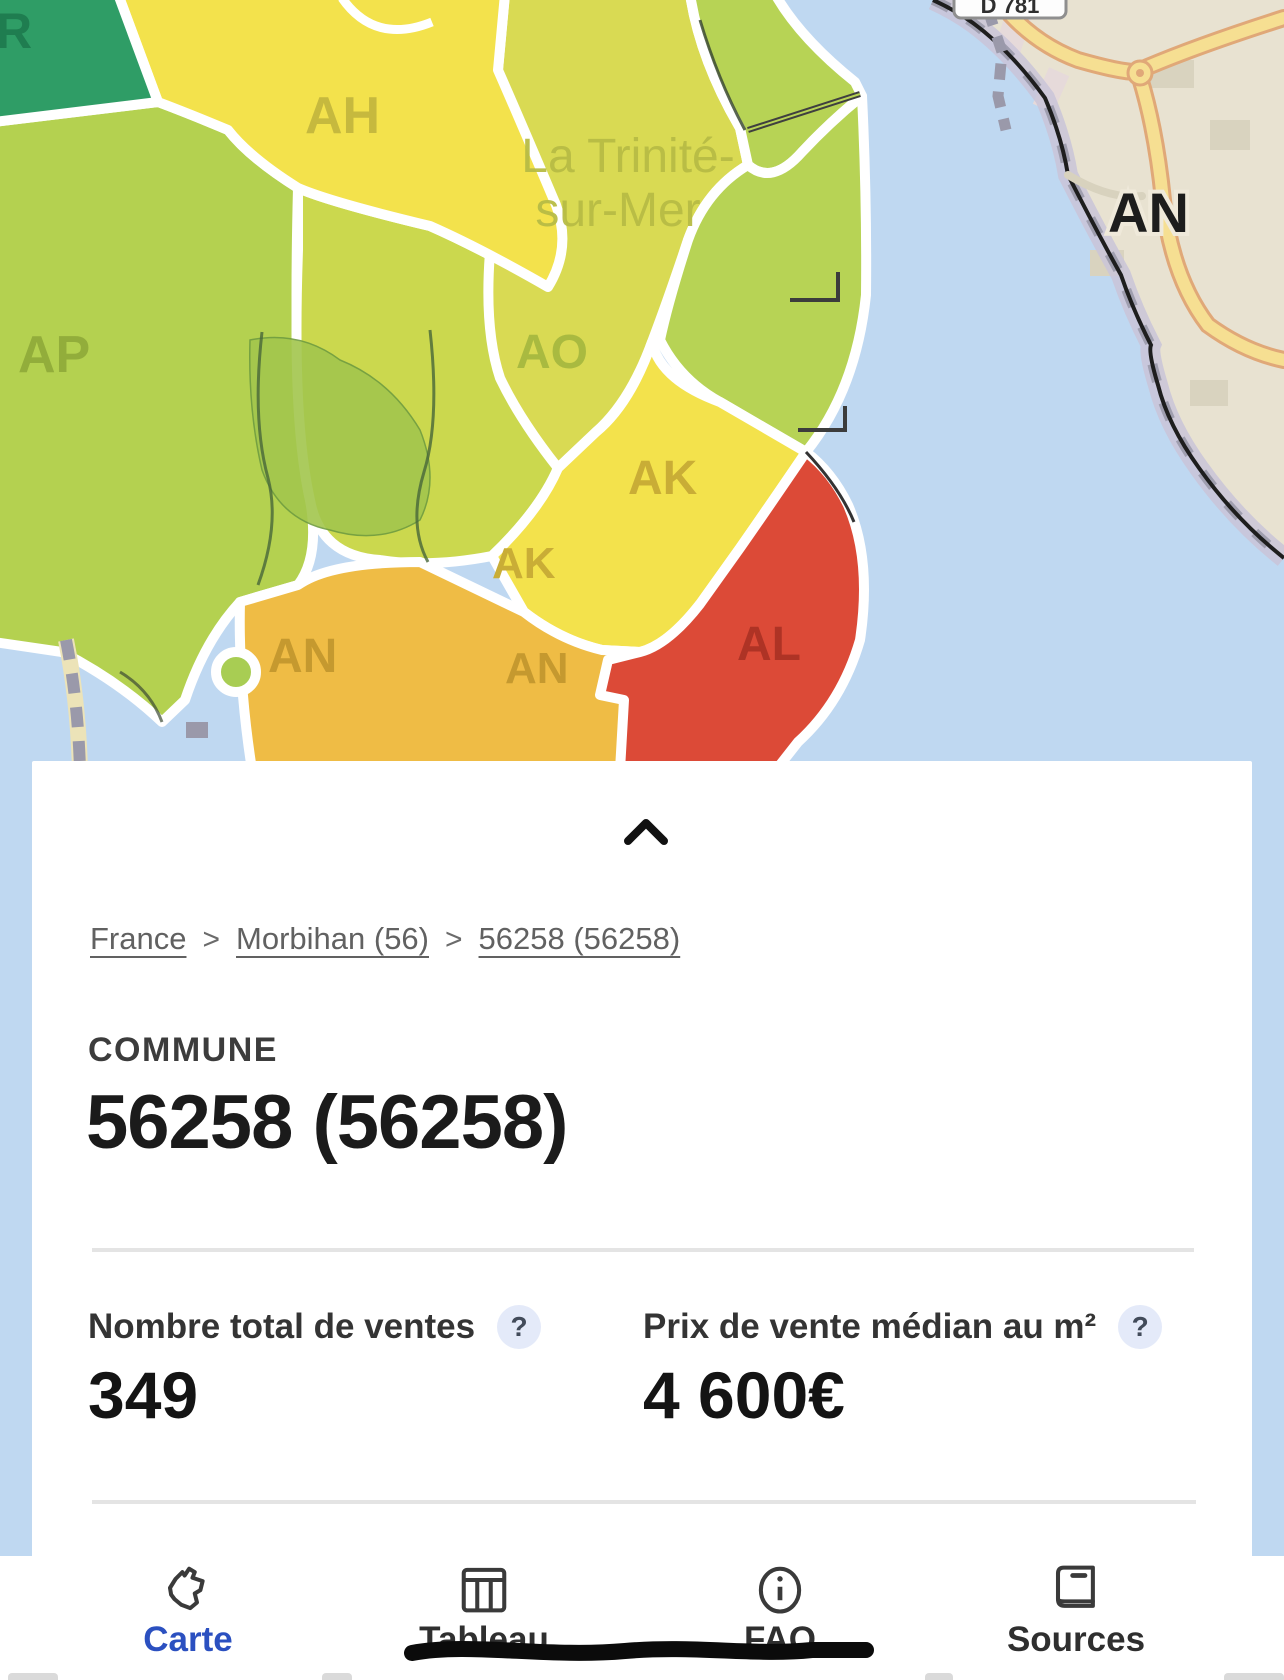 Image resolution: width=1284 pixels, height=1680 pixels. I want to click on map-label-an-base: AN, so click(1148, 212).